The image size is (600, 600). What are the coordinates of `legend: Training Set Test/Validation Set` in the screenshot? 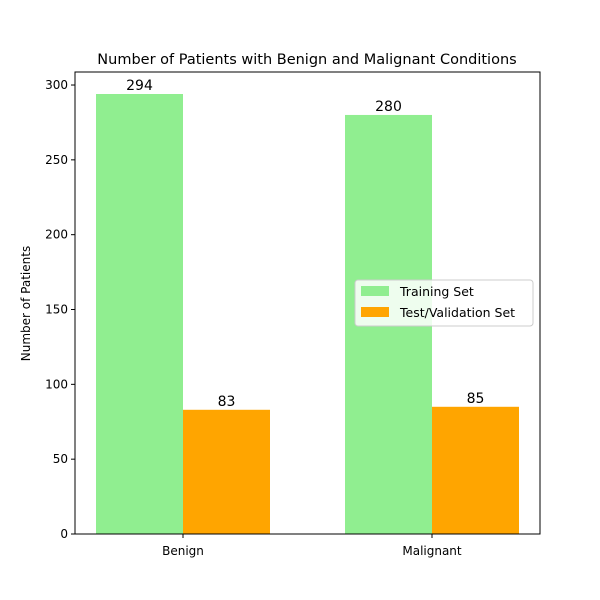 It's located at (444, 303).